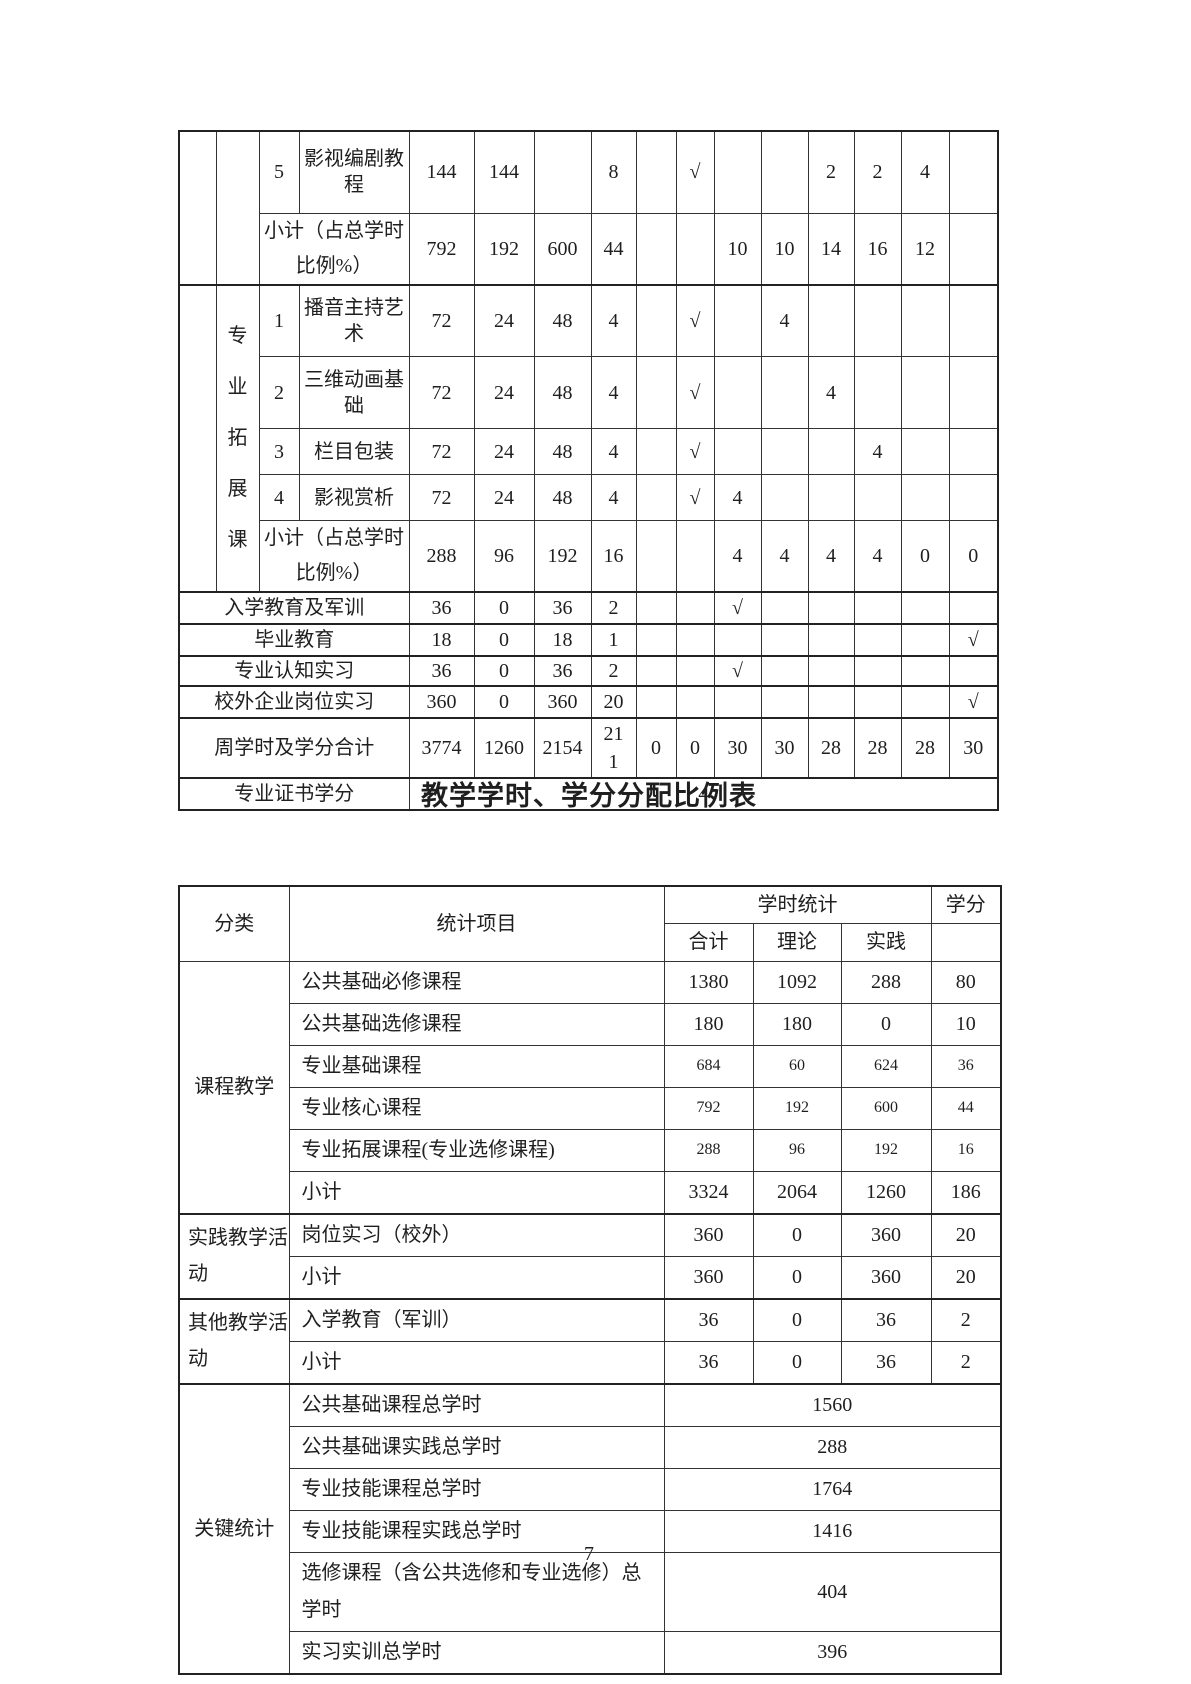  What do you see at coordinates (588, 608) in the screenshot?
I see `enroll-education-row: 入学教育及军训 36 0 36 2 √` at bounding box center [588, 608].